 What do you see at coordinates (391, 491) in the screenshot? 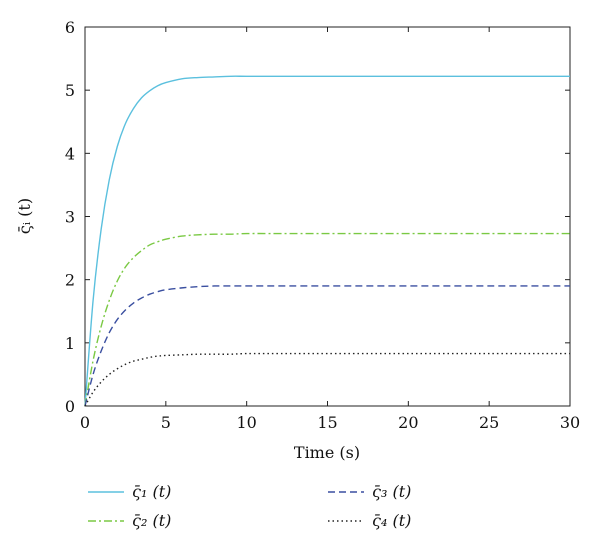
I see `legend-label-3: ς̄₃ (t)` at bounding box center [391, 491].